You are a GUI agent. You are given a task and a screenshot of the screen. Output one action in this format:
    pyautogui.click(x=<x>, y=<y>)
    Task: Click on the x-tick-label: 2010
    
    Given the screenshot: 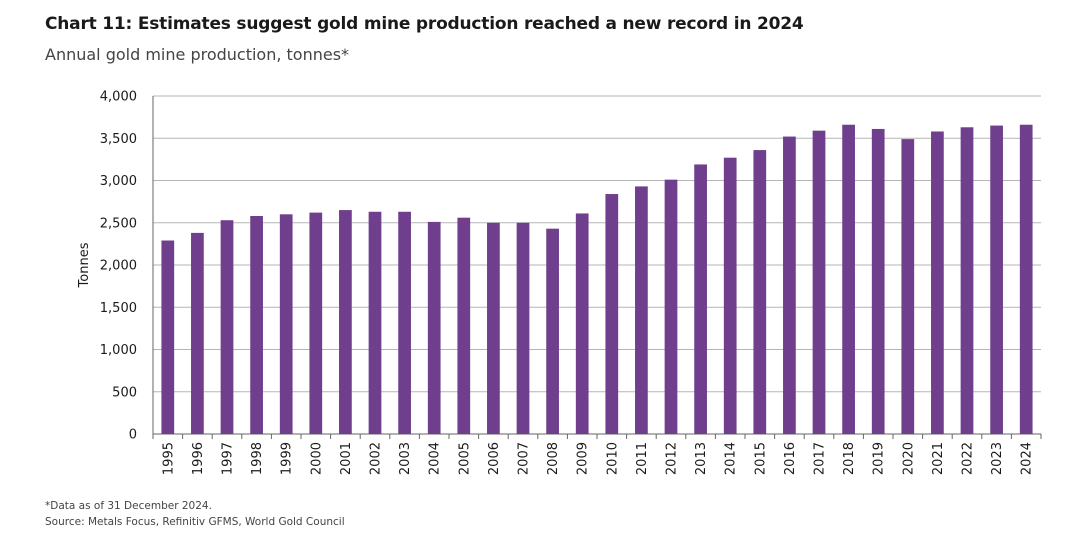 What is the action you would take?
    pyautogui.click(x=612, y=458)
    